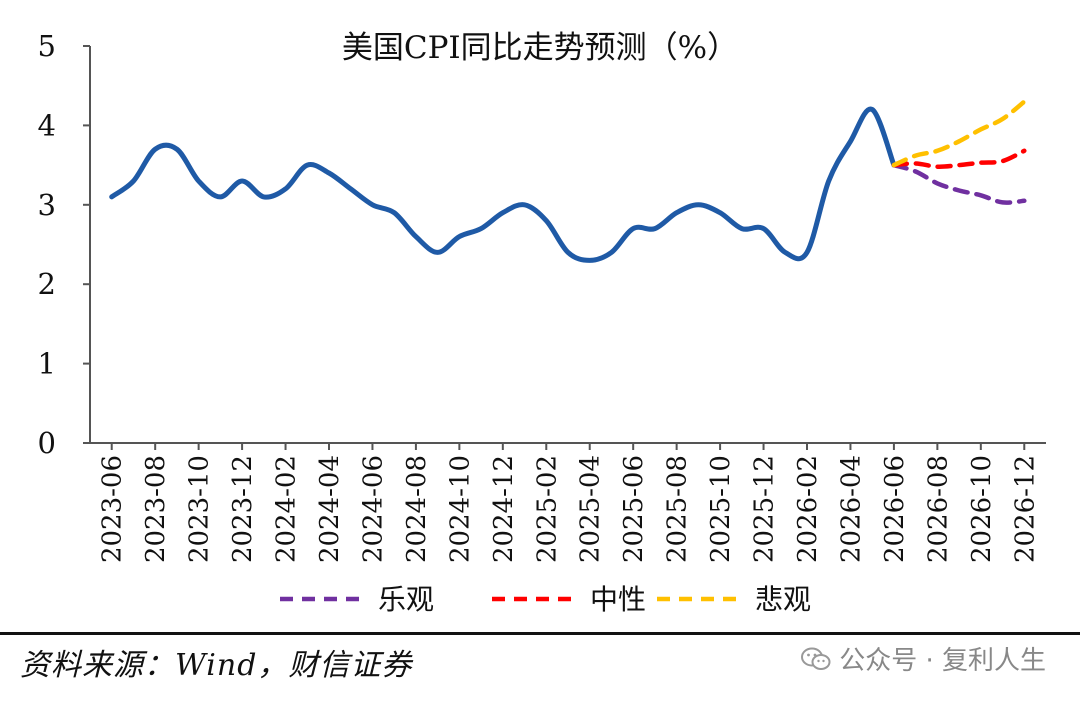 This screenshot has height=701, width=1080. Describe the element at coordinates (287, 509) in the screenshot. I see `x-tick-label: 2024-02` at that location.